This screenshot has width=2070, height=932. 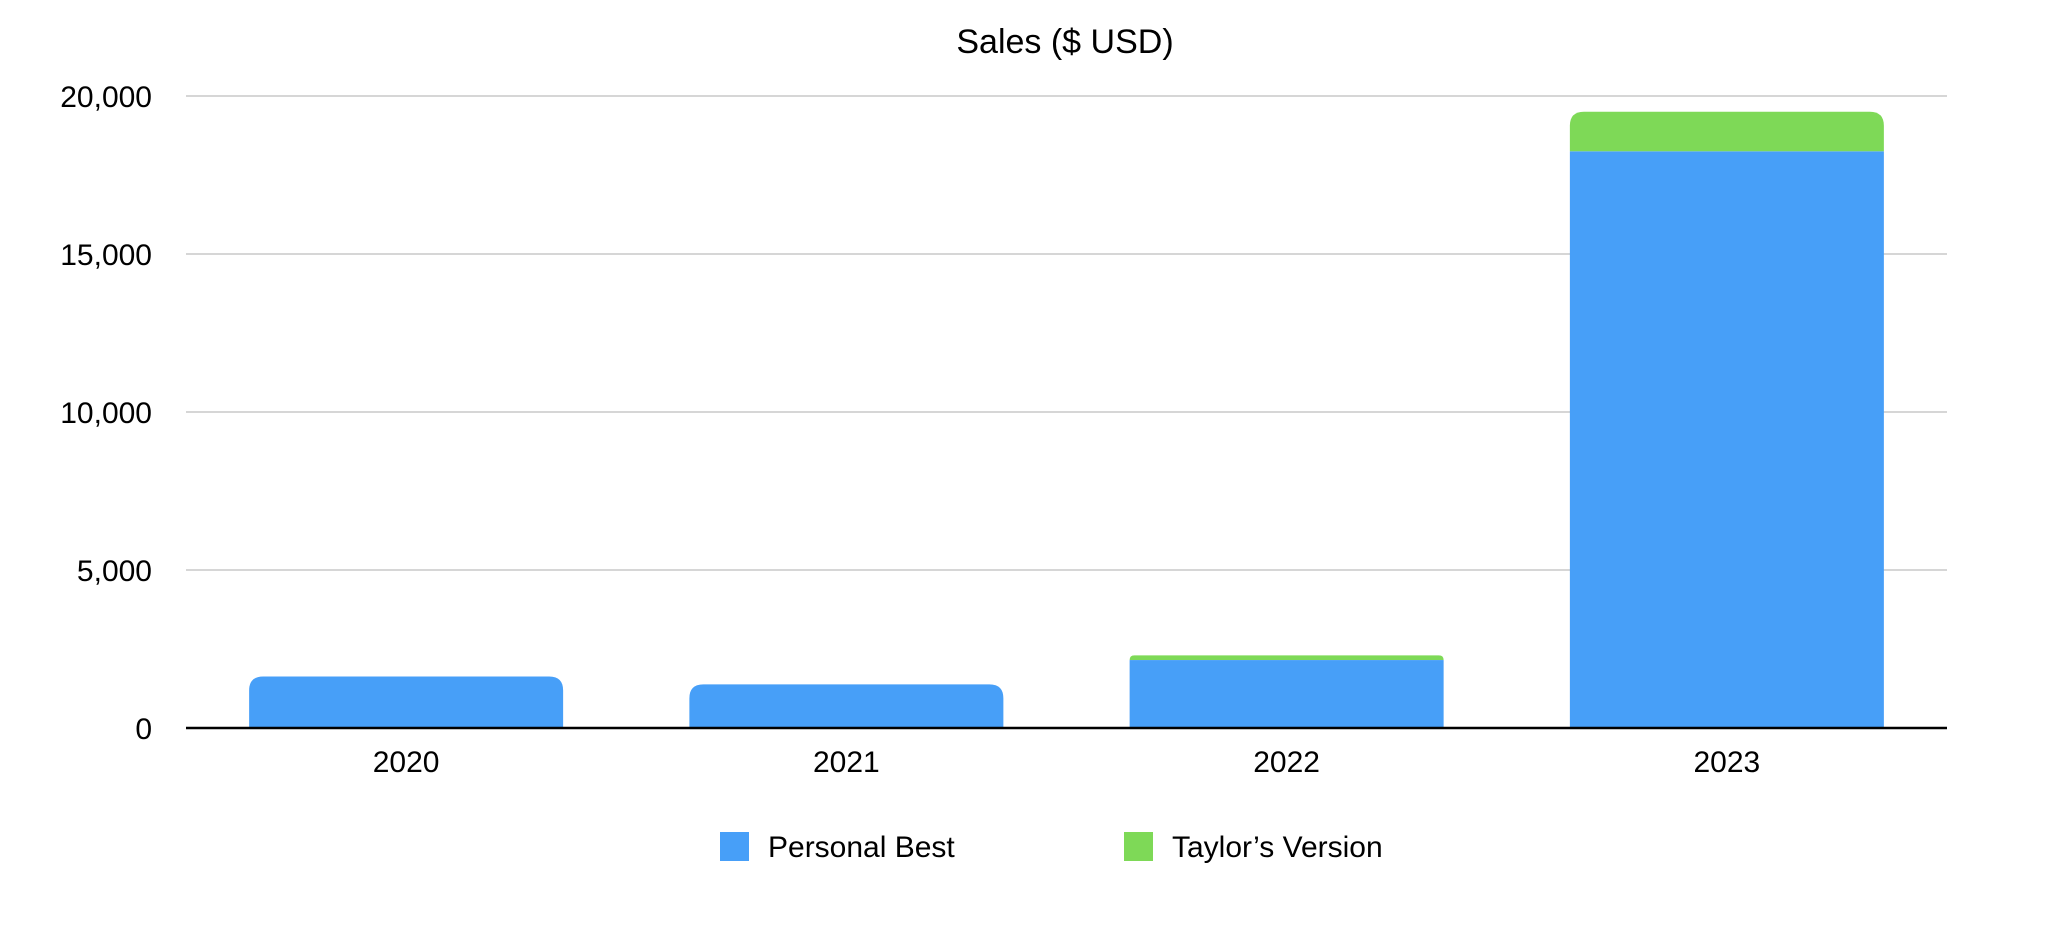 What do you see at coordinates (406, 762) in the screenshot?
I see `x-tick-label: 2020` at bounding box center [406, 762].